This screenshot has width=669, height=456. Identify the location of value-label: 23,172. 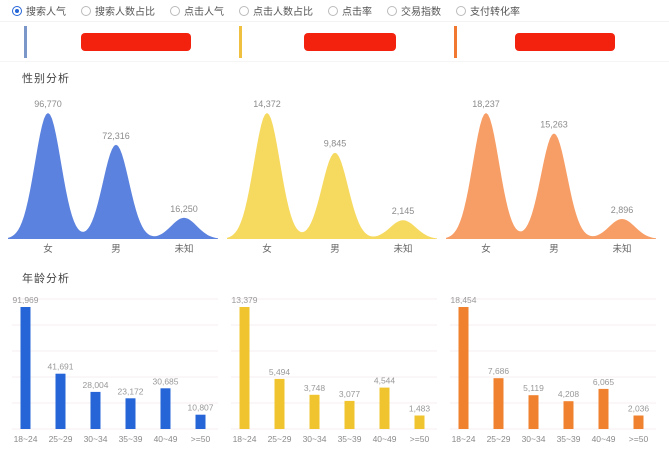
(131, 391).